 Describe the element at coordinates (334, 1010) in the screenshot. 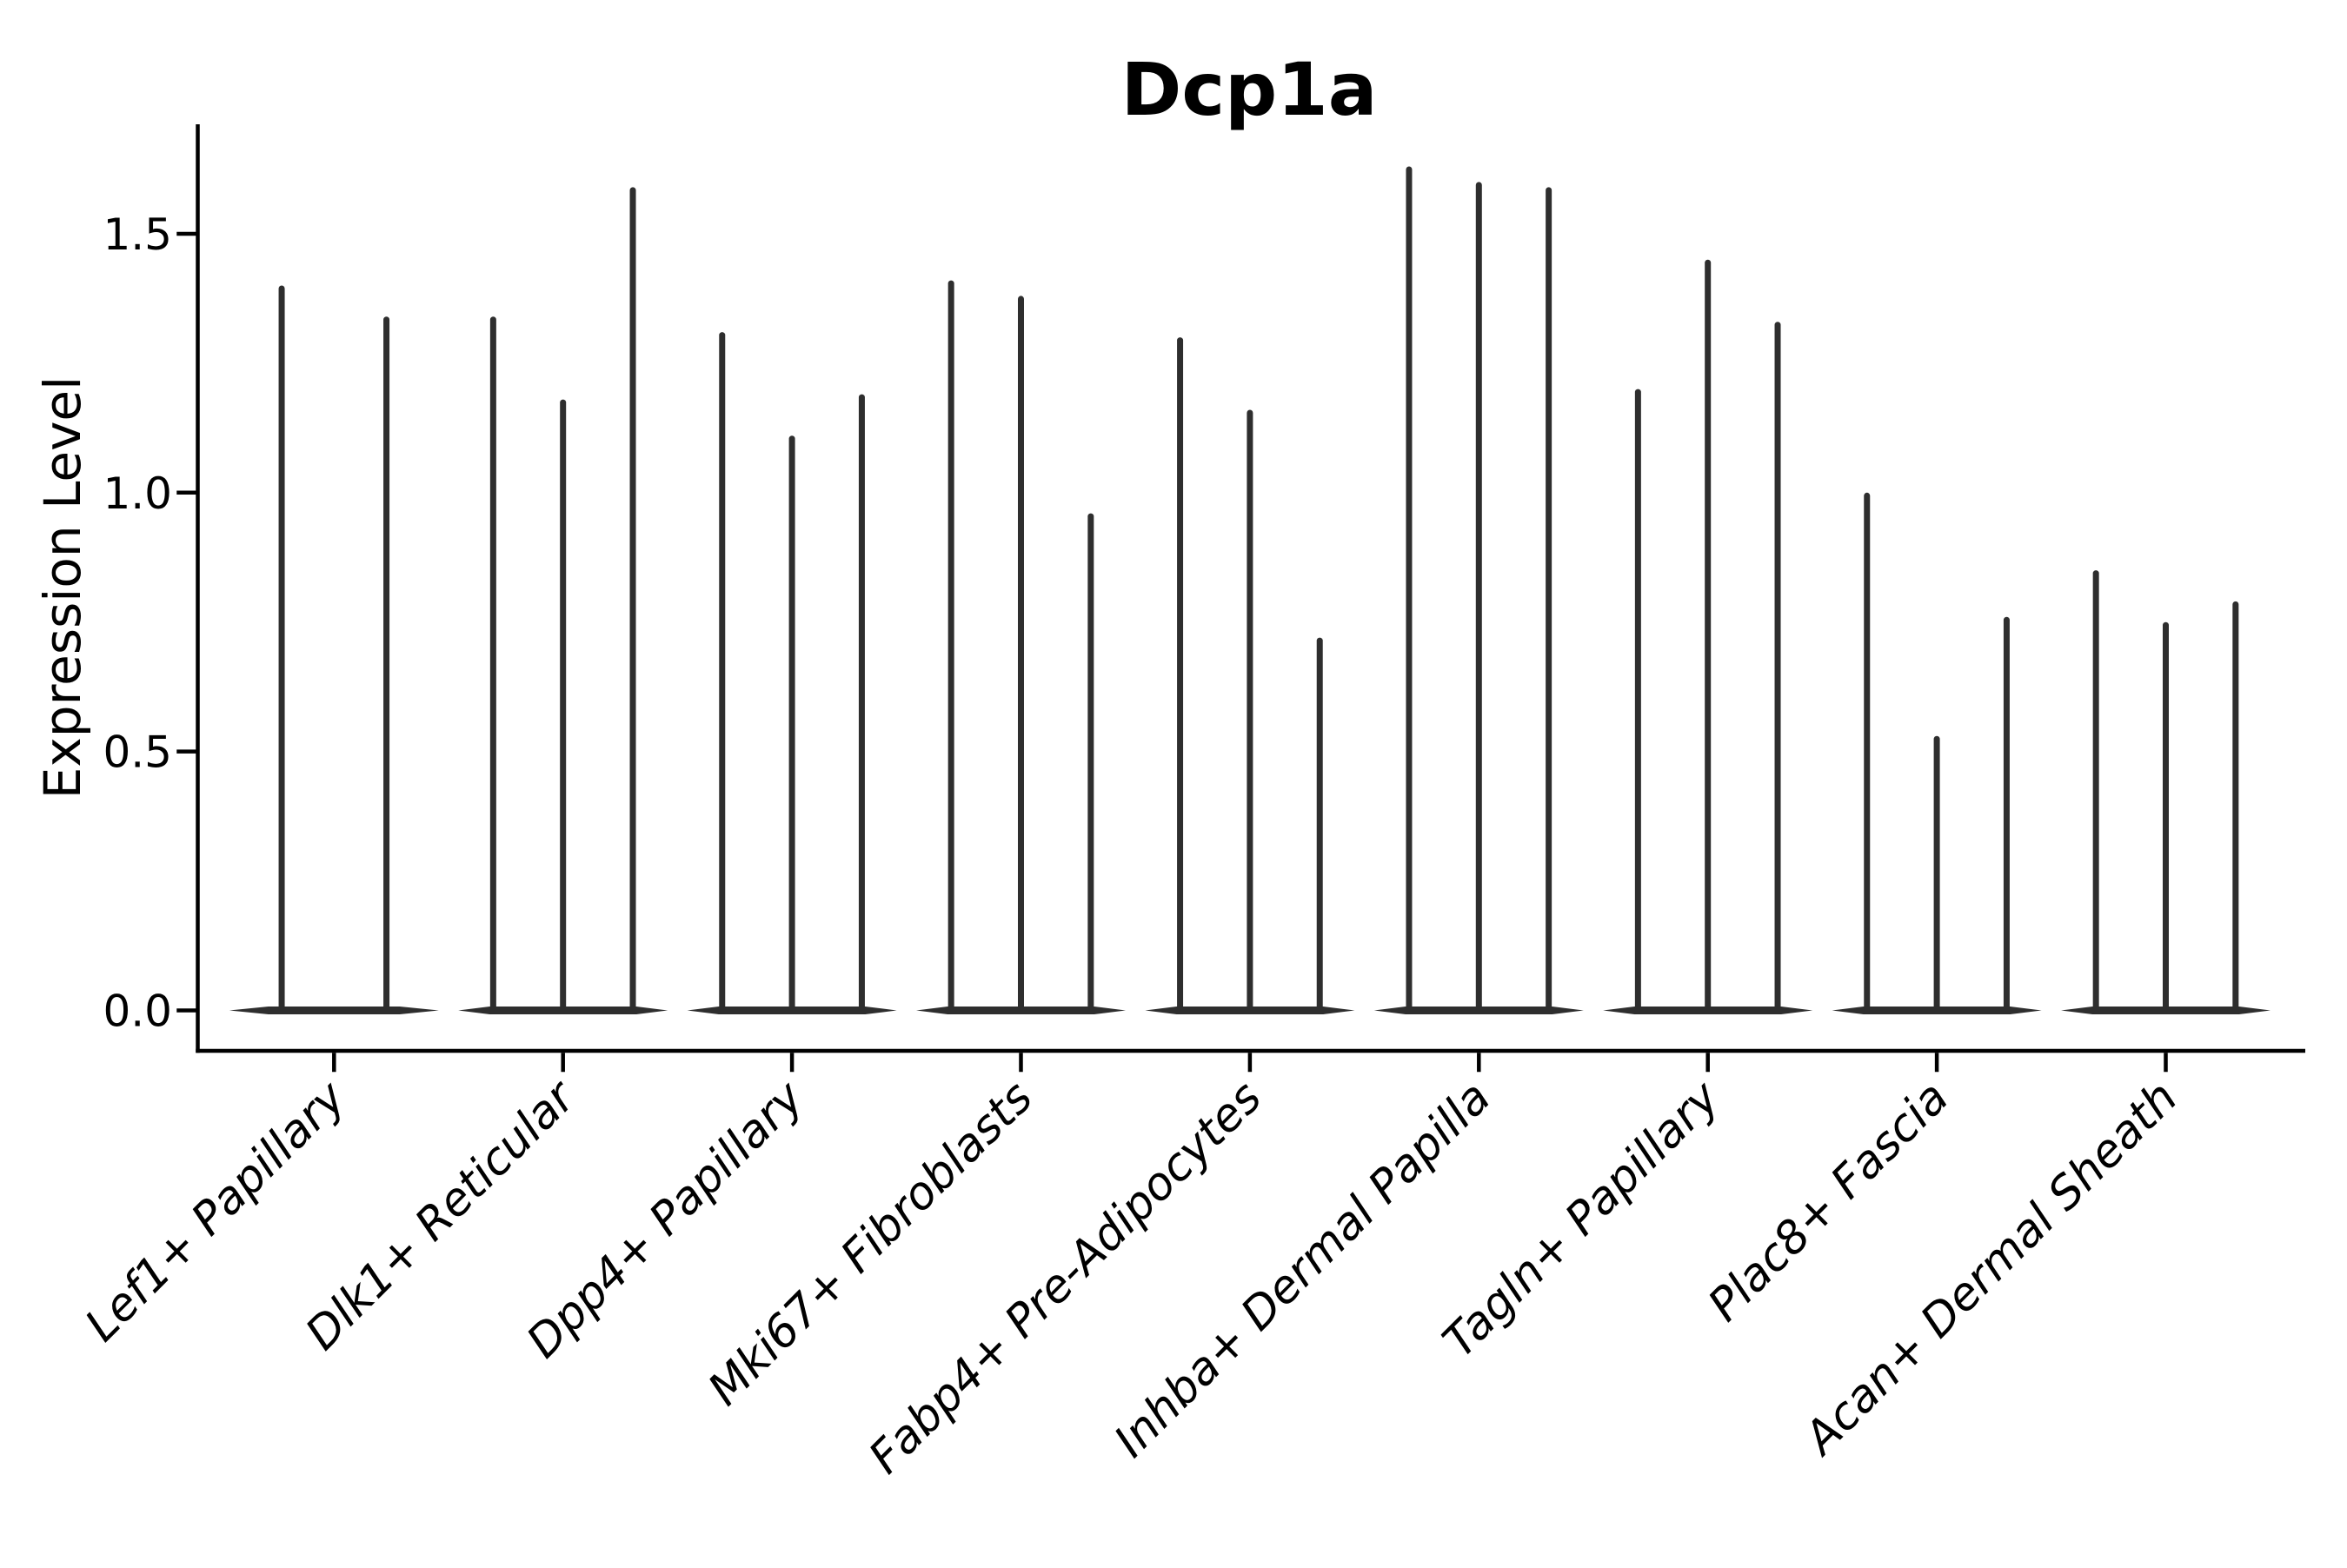

I see `violin-baseline-body` at that location.